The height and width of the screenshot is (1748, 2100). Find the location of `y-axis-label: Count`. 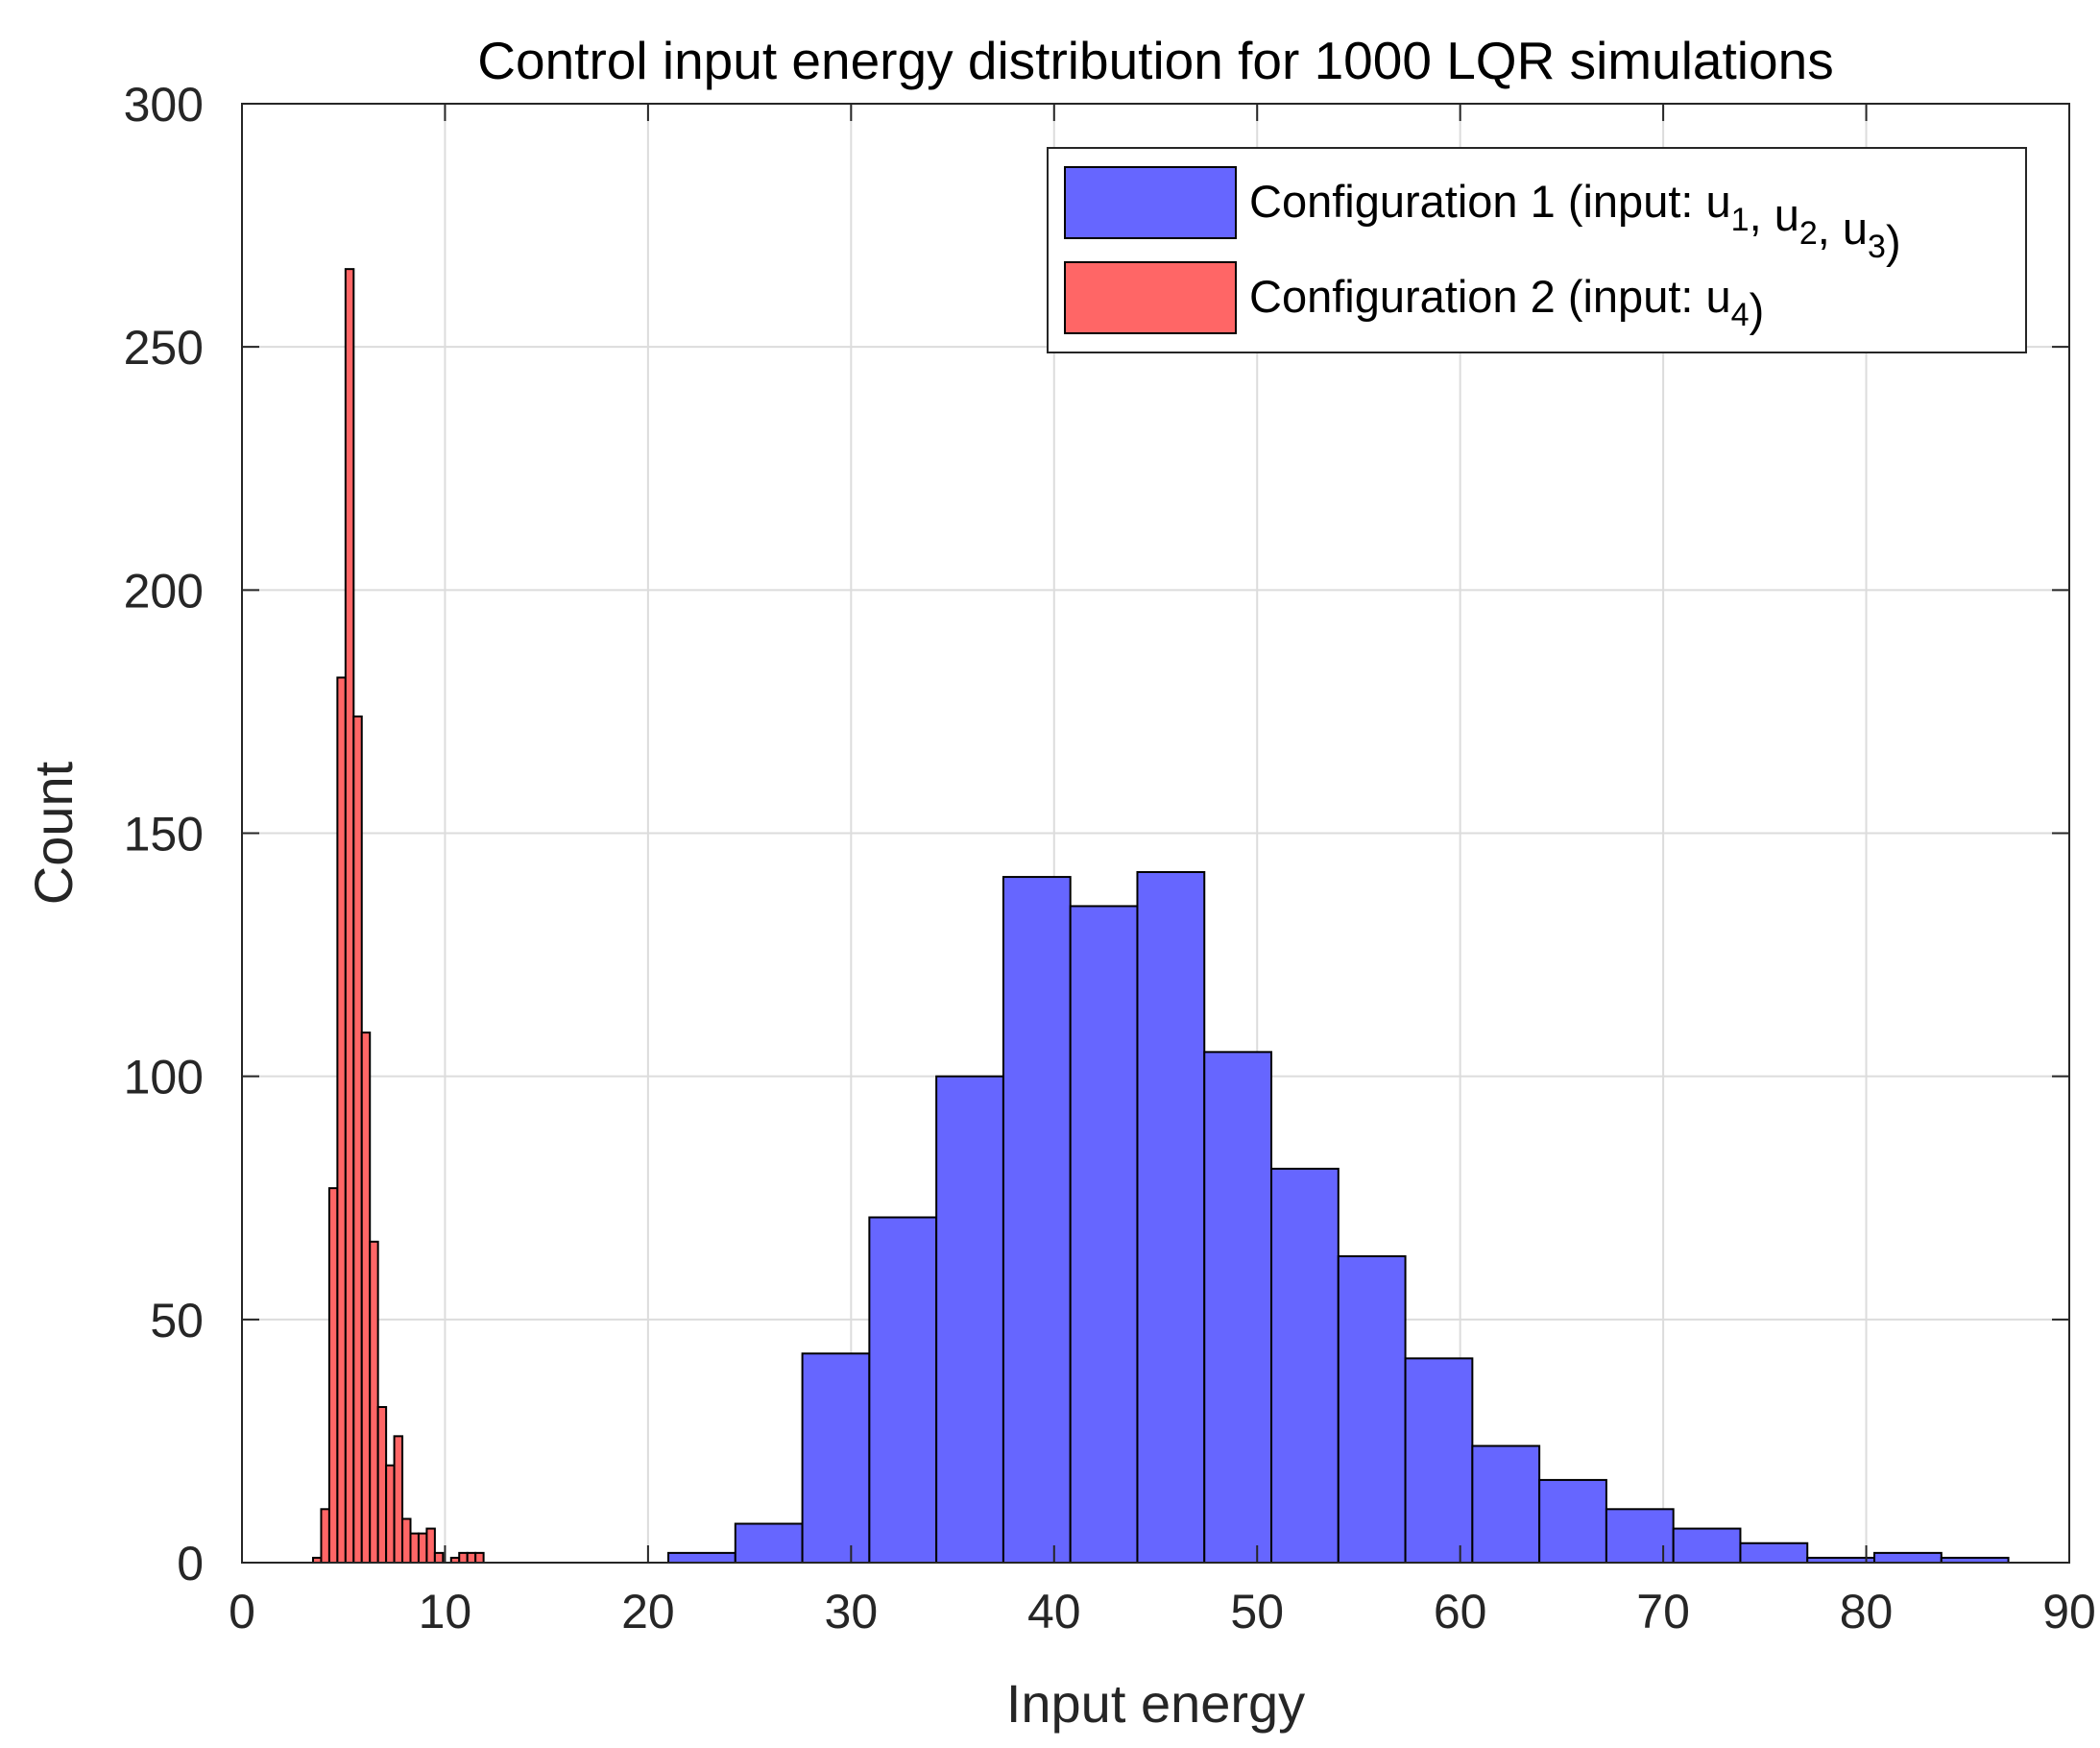

y-axis-label: Count is located at coordinates (53, 833).